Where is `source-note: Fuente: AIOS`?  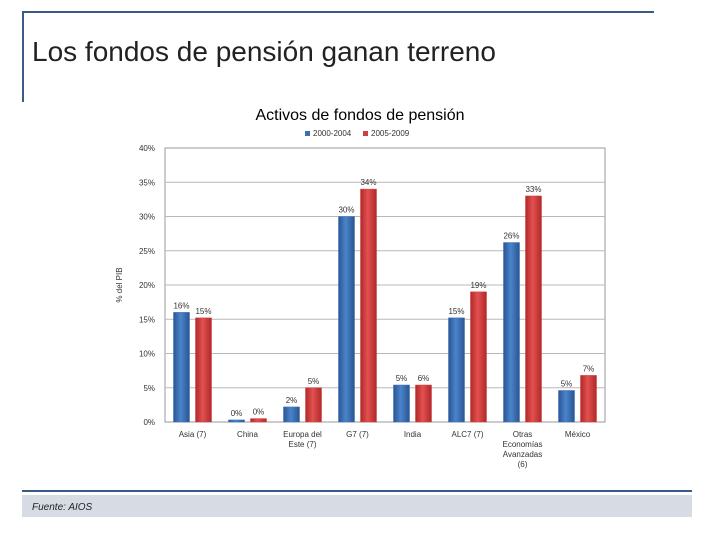 source-note: Fuente: AIOS is located at coordinates (62, 507).